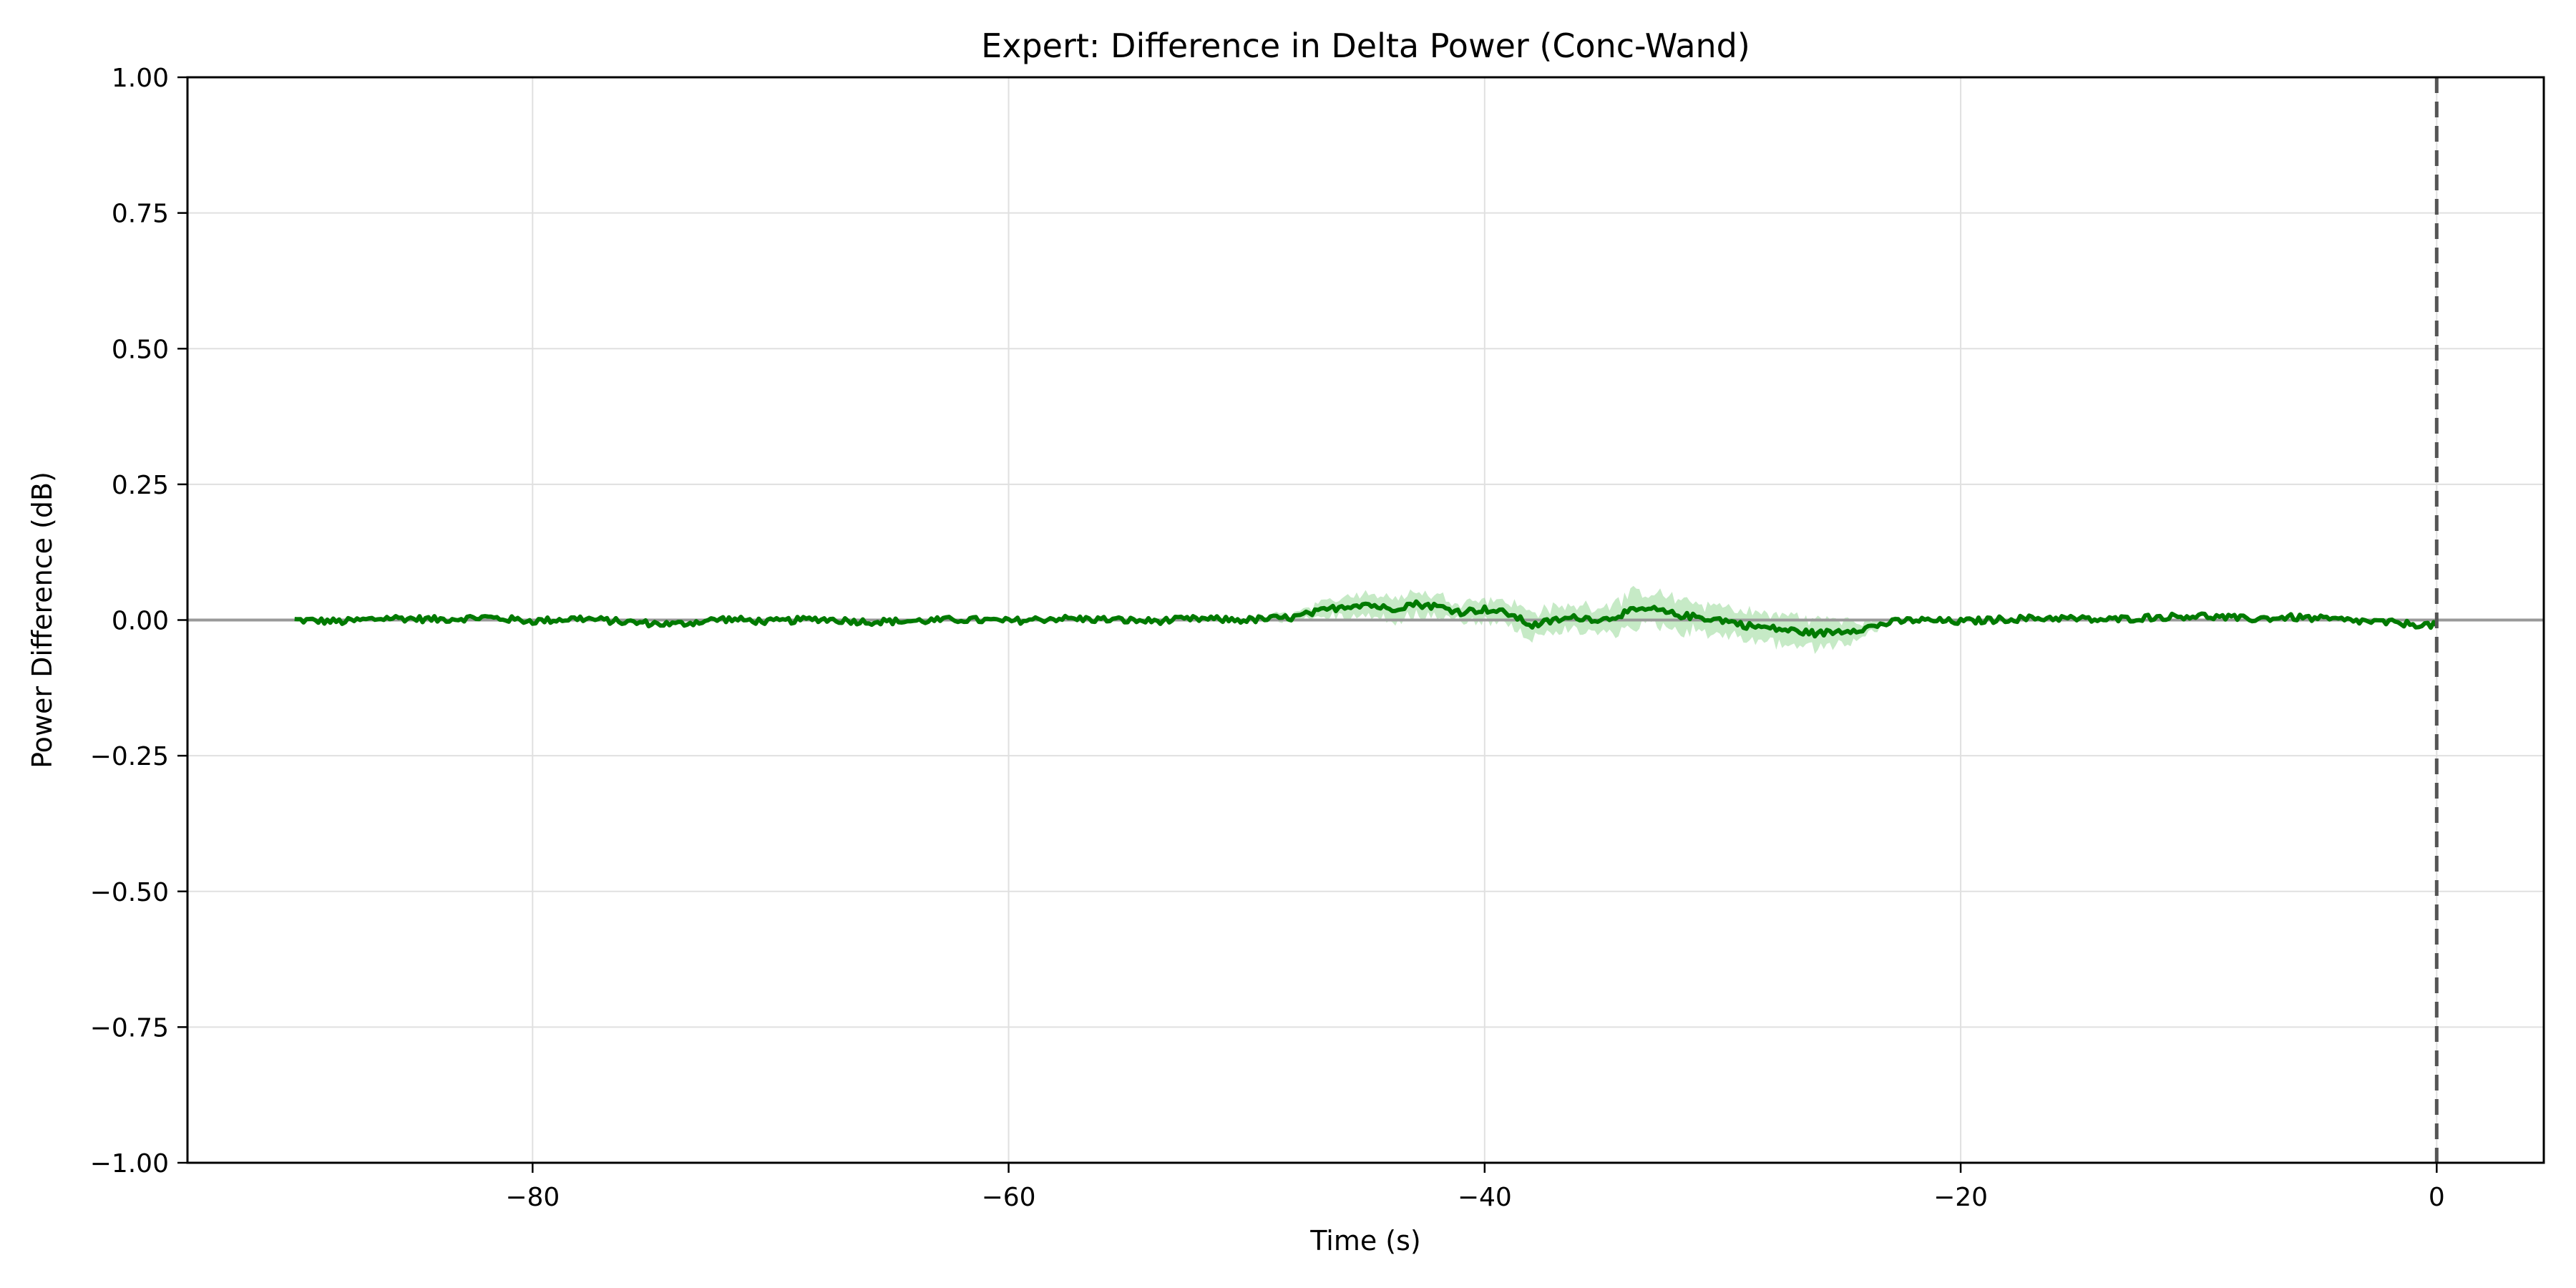 The height and width of the screenshot is (1288, 2576). Describe the element at coordinates (532, 1197) in the screenshot. I see `x-tick-label: −80` at that location.